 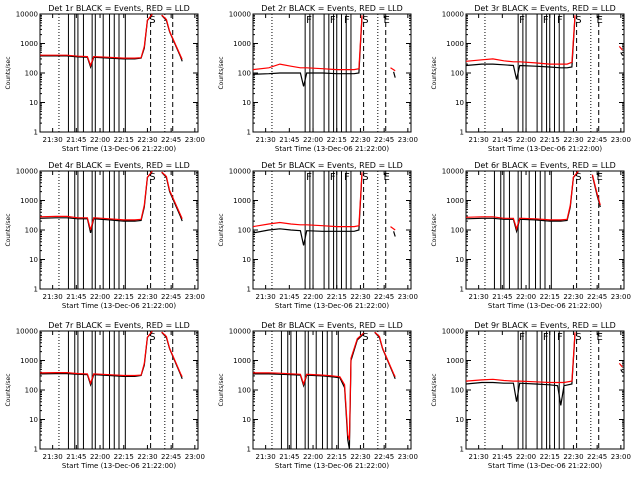 What do you see at coordinates (171, 140) in the screenshot?
I see `x-tick-label: 22:45` at bounding box center [171, 140].